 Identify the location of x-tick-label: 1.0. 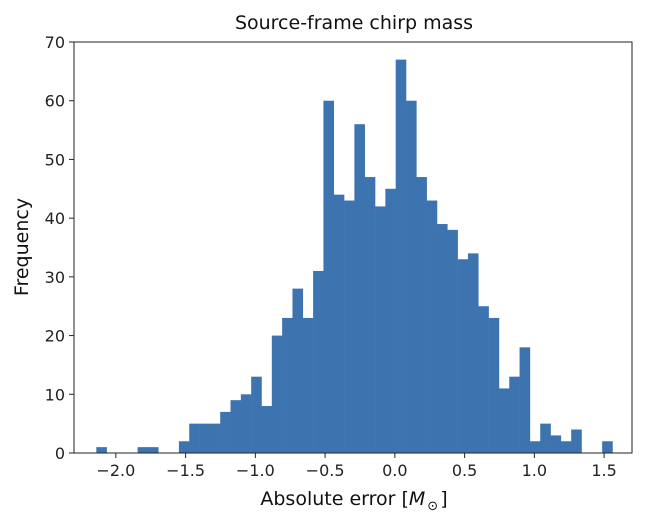
(534, 470).